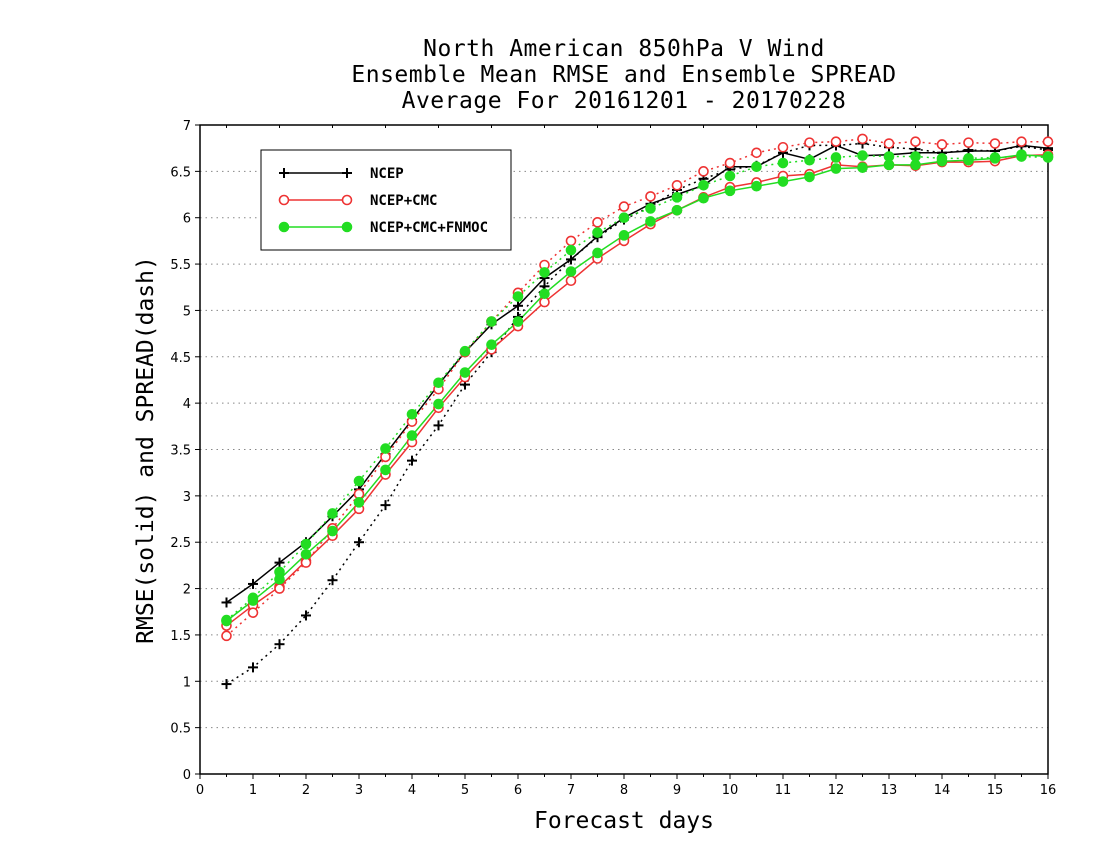  I want to click on x-tick-label: 10, so click(730, 790).